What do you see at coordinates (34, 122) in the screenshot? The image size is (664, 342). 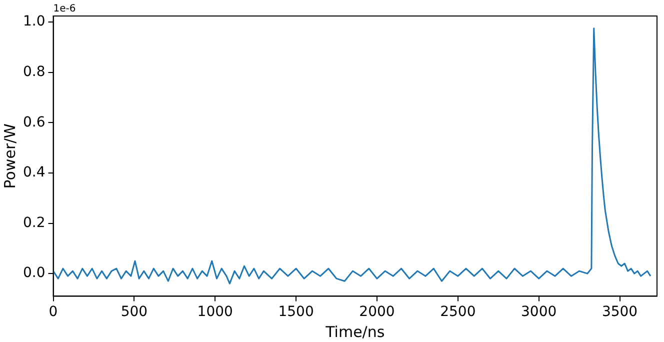 I see `y-tick-label: 0.6` at bounding box center [34, 122].